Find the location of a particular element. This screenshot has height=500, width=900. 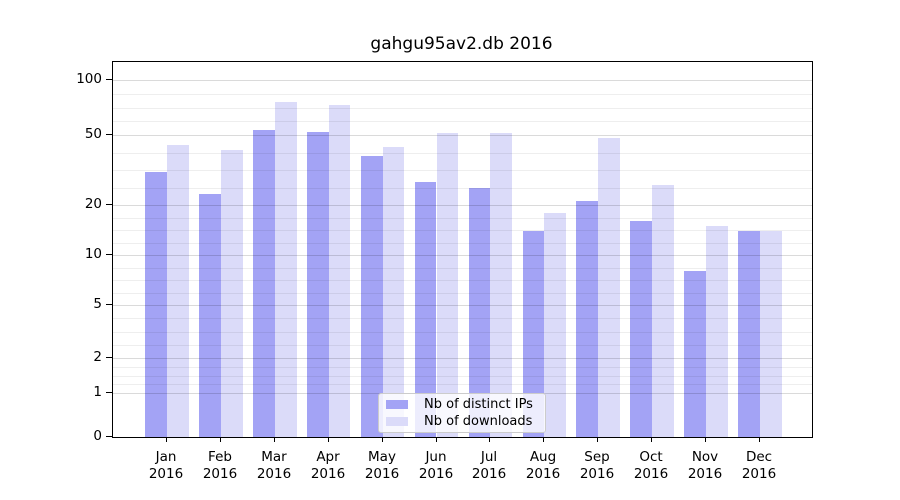

x-tick-label: Jul 2016 is located at coordinates (489, 465).